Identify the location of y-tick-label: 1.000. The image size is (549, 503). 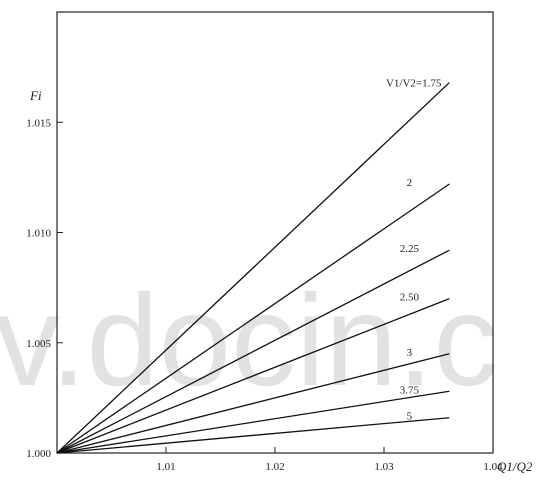
(38, 454).